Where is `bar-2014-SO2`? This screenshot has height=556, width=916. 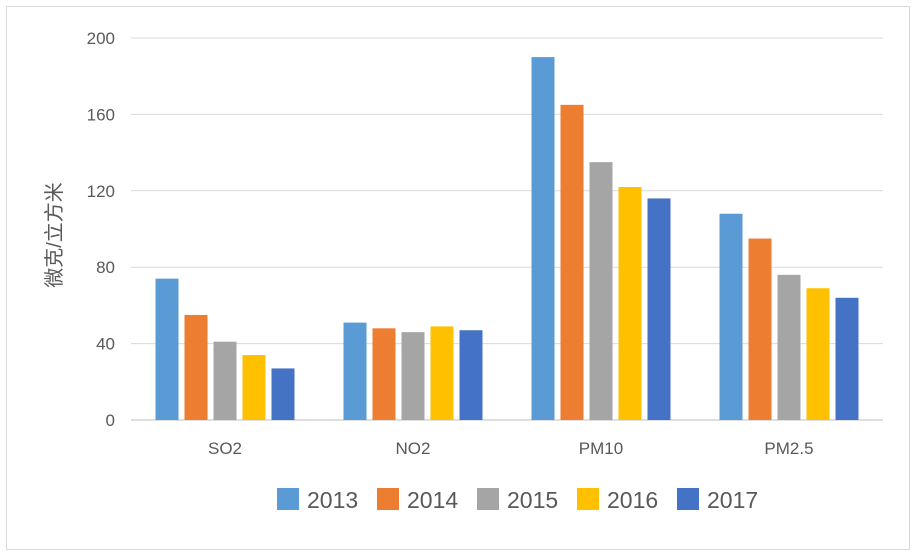 bar-2014-SO2 is located at coordinates (196, 367).